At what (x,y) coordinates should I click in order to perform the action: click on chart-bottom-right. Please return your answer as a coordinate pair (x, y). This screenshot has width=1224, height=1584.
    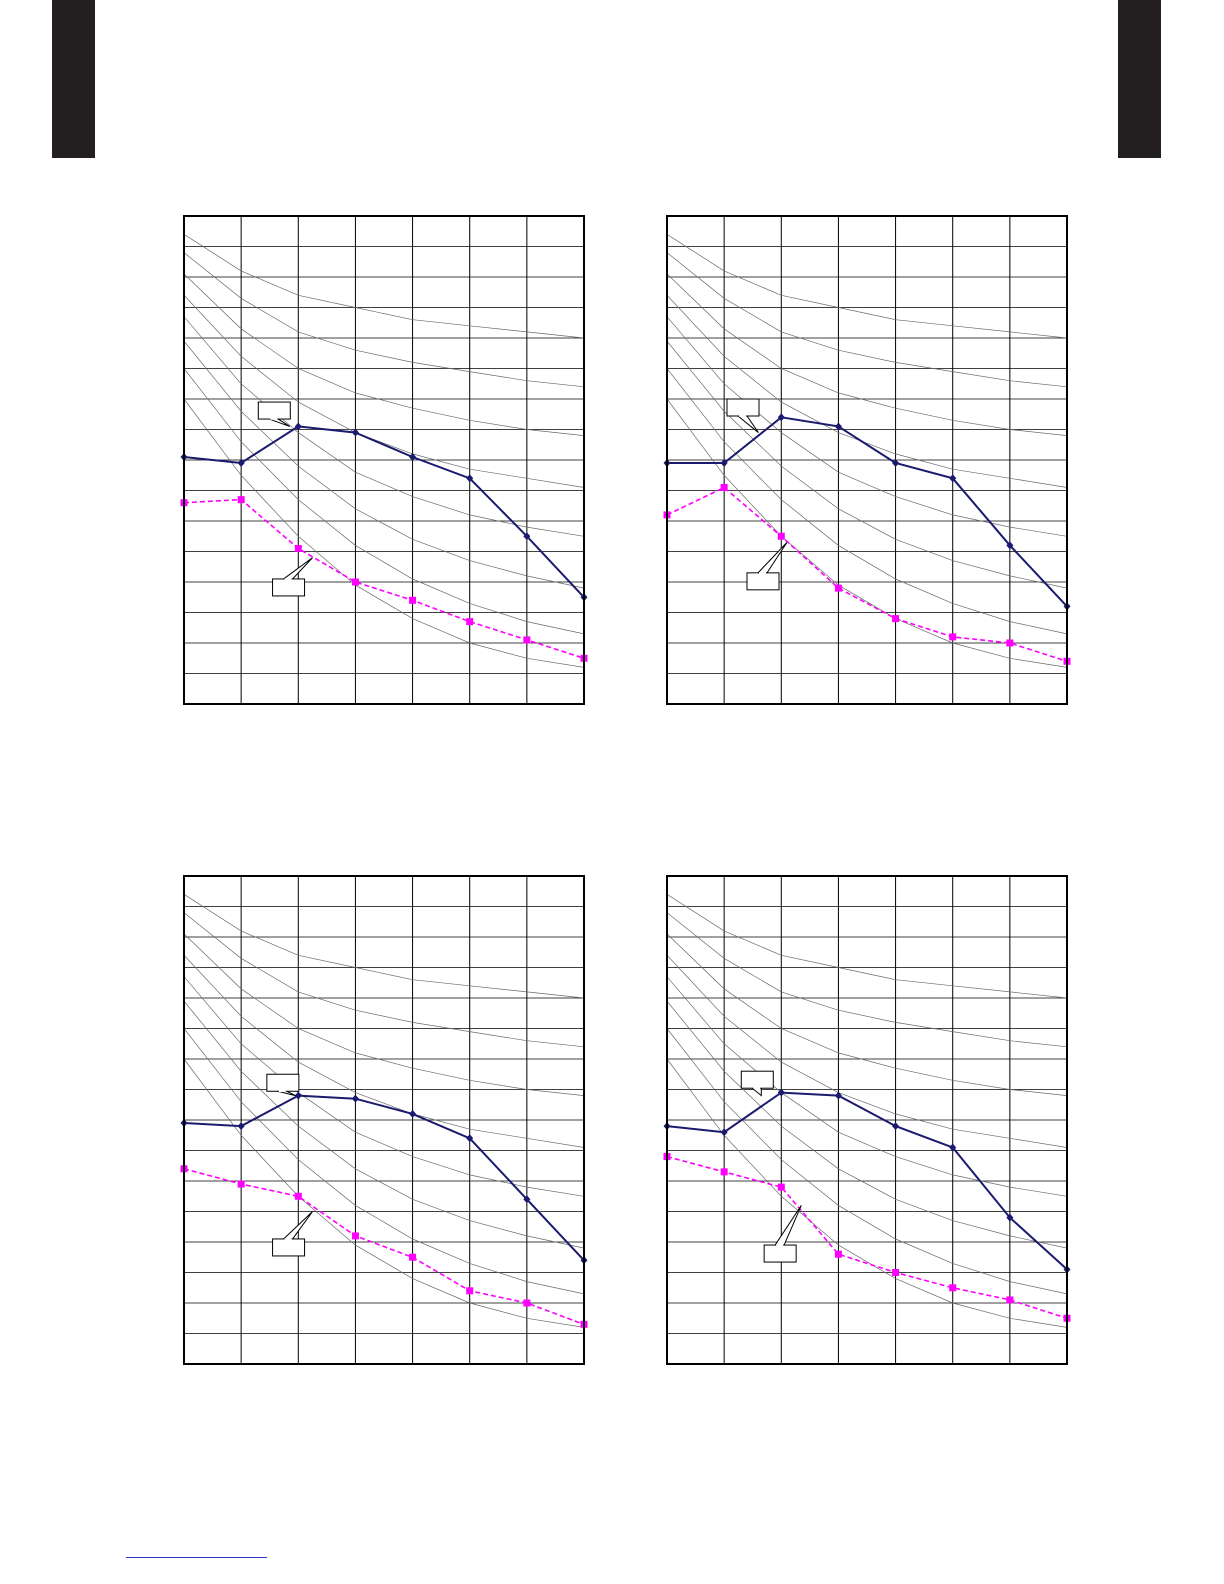
    Looking at the image, I should click on (867, 1120).